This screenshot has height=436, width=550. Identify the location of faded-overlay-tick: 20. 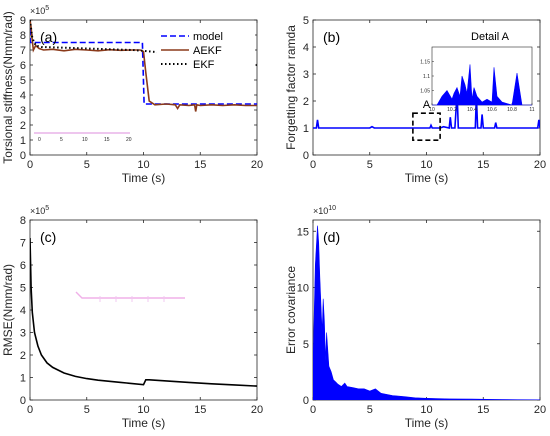
(129, 140).